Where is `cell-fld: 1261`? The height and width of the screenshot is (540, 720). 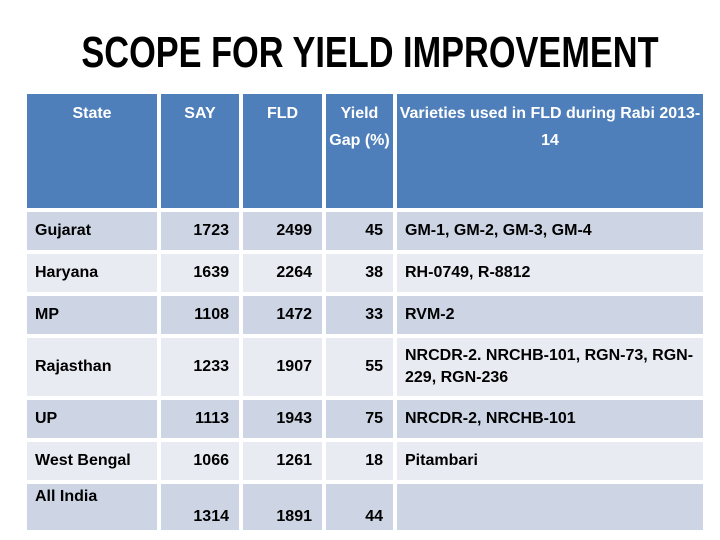 cell-fld: 1261 is located at coordinates (282, 461).